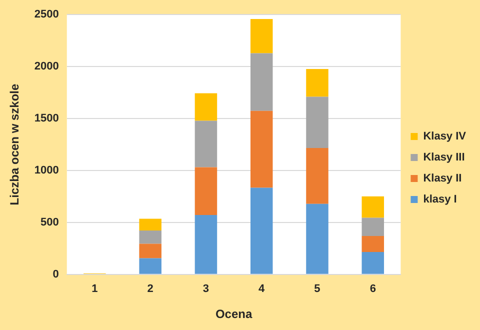 The width and height of the screenshot is (480, 330). Describe the element at coordinates (46, 14) in the screenshot. I see `y-tick-label: 2500` at that location.